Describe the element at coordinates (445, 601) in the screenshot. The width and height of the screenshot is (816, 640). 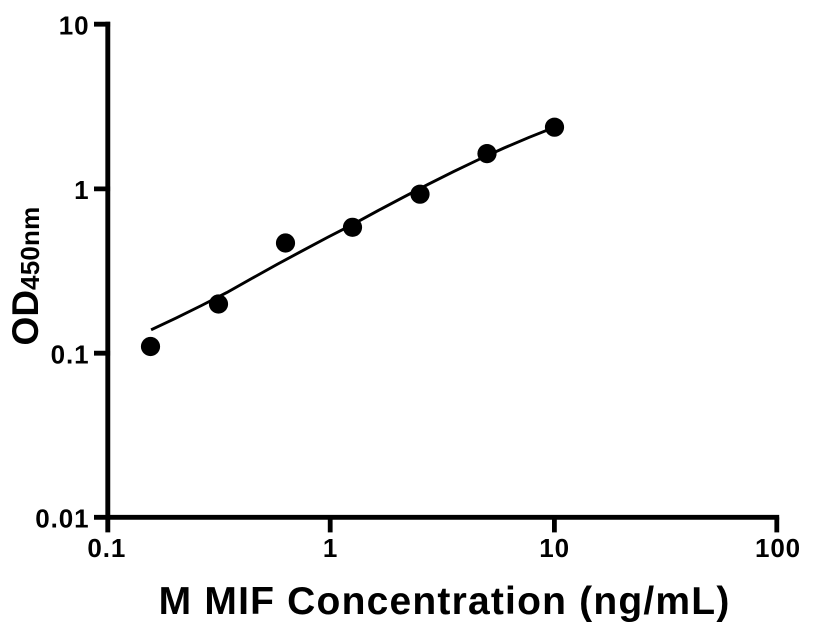
I see `svg-text: M MIF Concentration (ng/mL)` at that location.